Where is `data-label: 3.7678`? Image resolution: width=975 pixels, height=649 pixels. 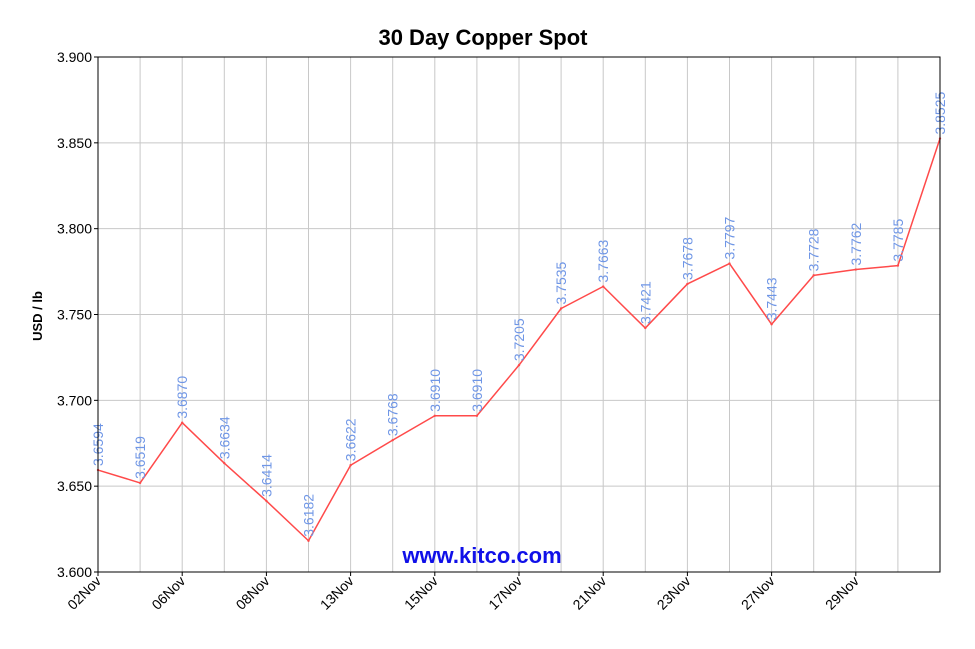 data-label: 3.7678 is located at coordinates (687, 258).